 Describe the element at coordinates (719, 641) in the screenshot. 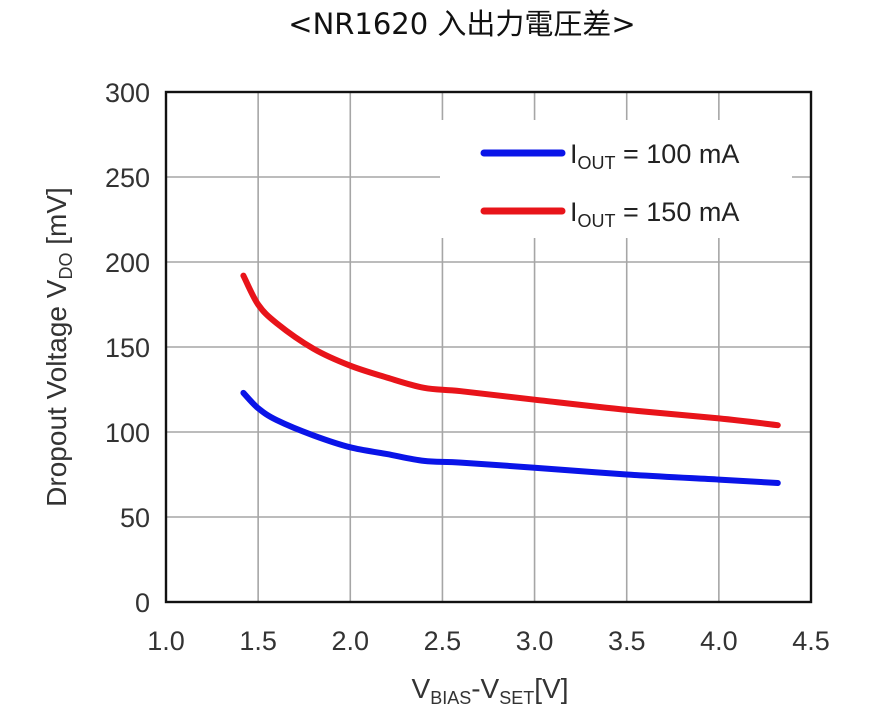

I see `x-tick-label: 4.0` at that location.